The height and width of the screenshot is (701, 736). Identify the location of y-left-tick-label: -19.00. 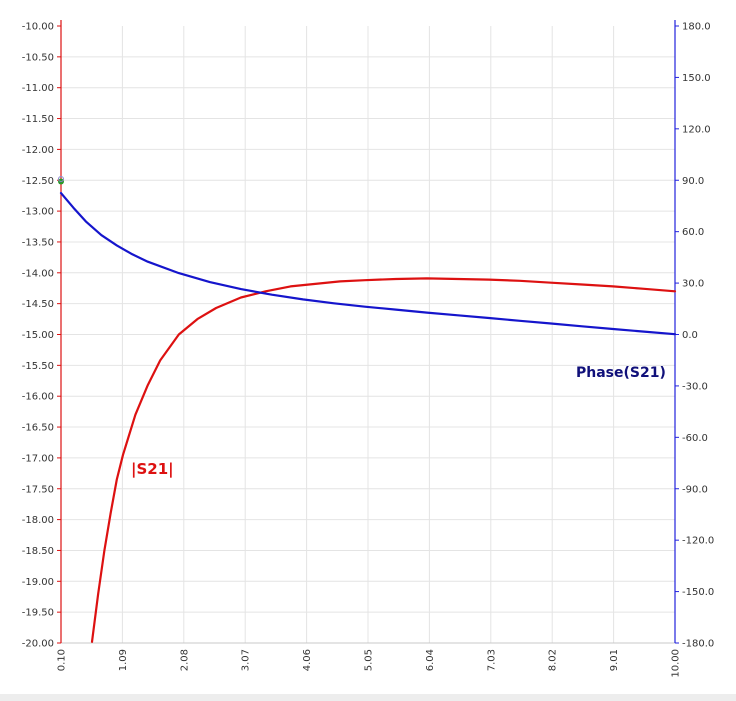
(38, 582).